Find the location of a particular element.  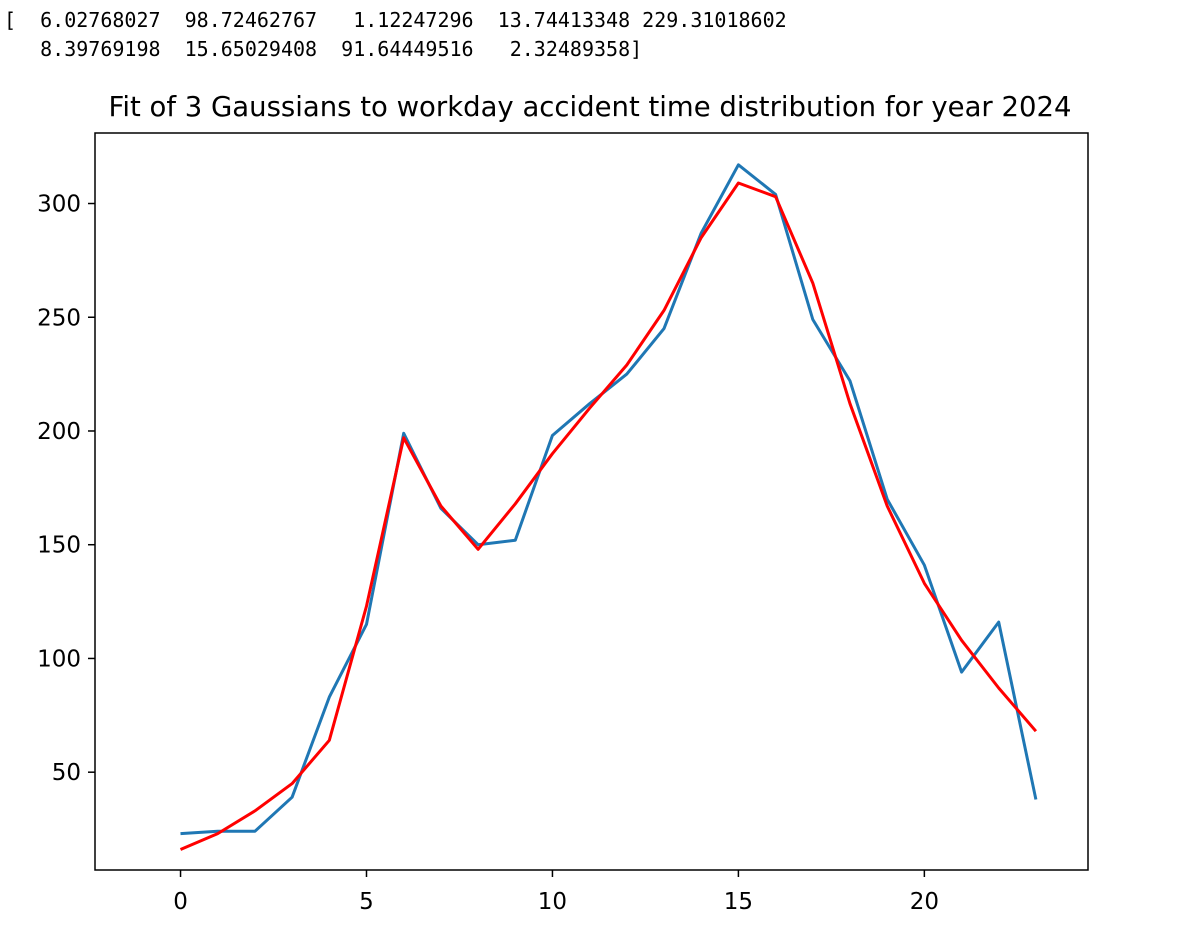

x-tick-label-3: 15 is located at coordinates (738, 902).